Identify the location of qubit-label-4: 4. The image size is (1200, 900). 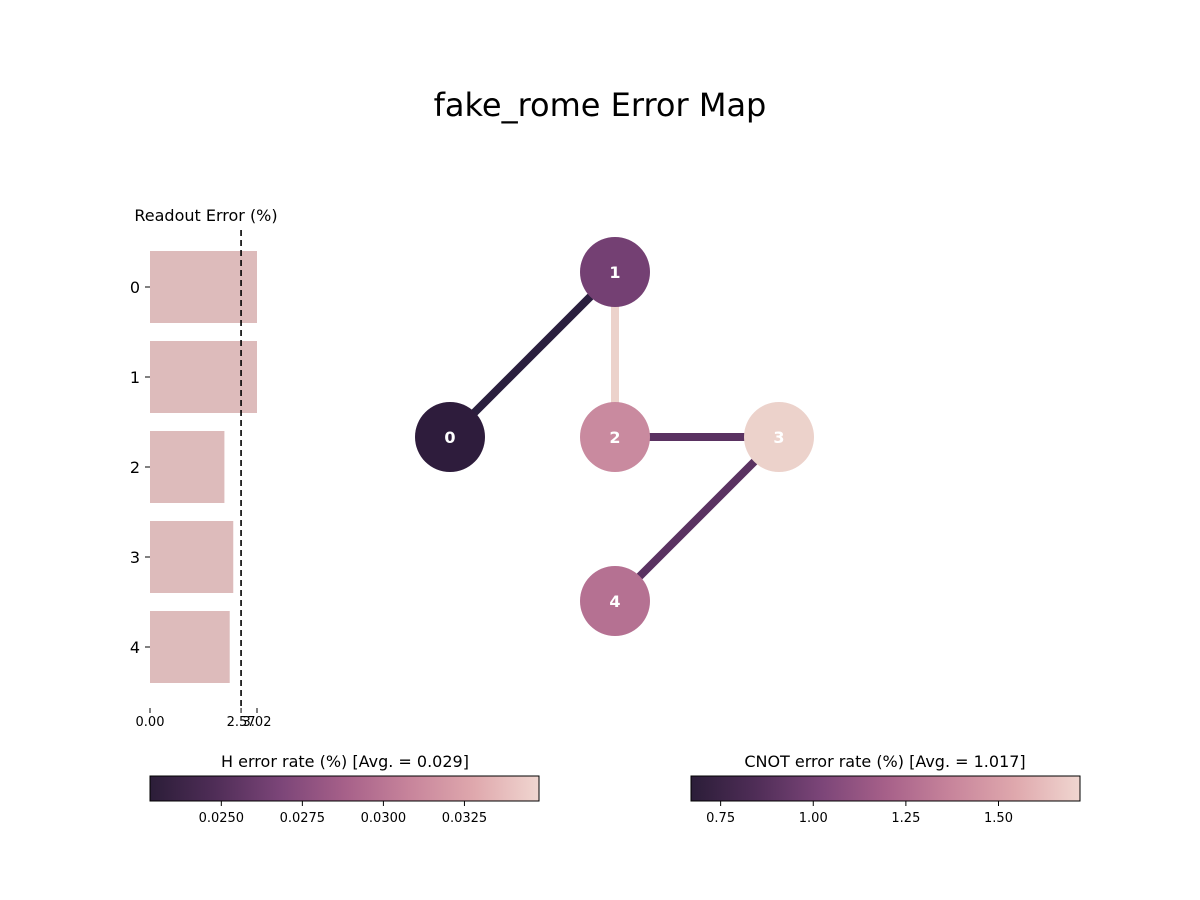
(614, 601).